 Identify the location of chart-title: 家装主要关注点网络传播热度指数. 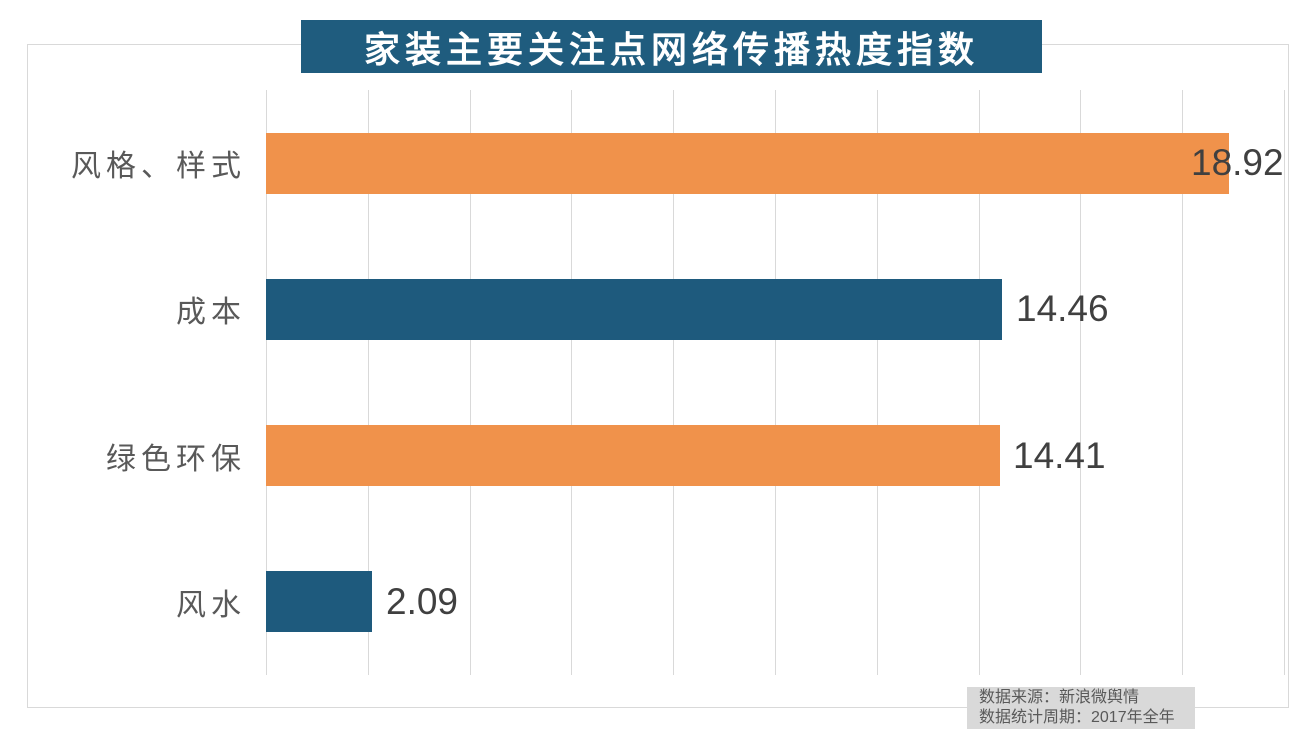
(671, 46).